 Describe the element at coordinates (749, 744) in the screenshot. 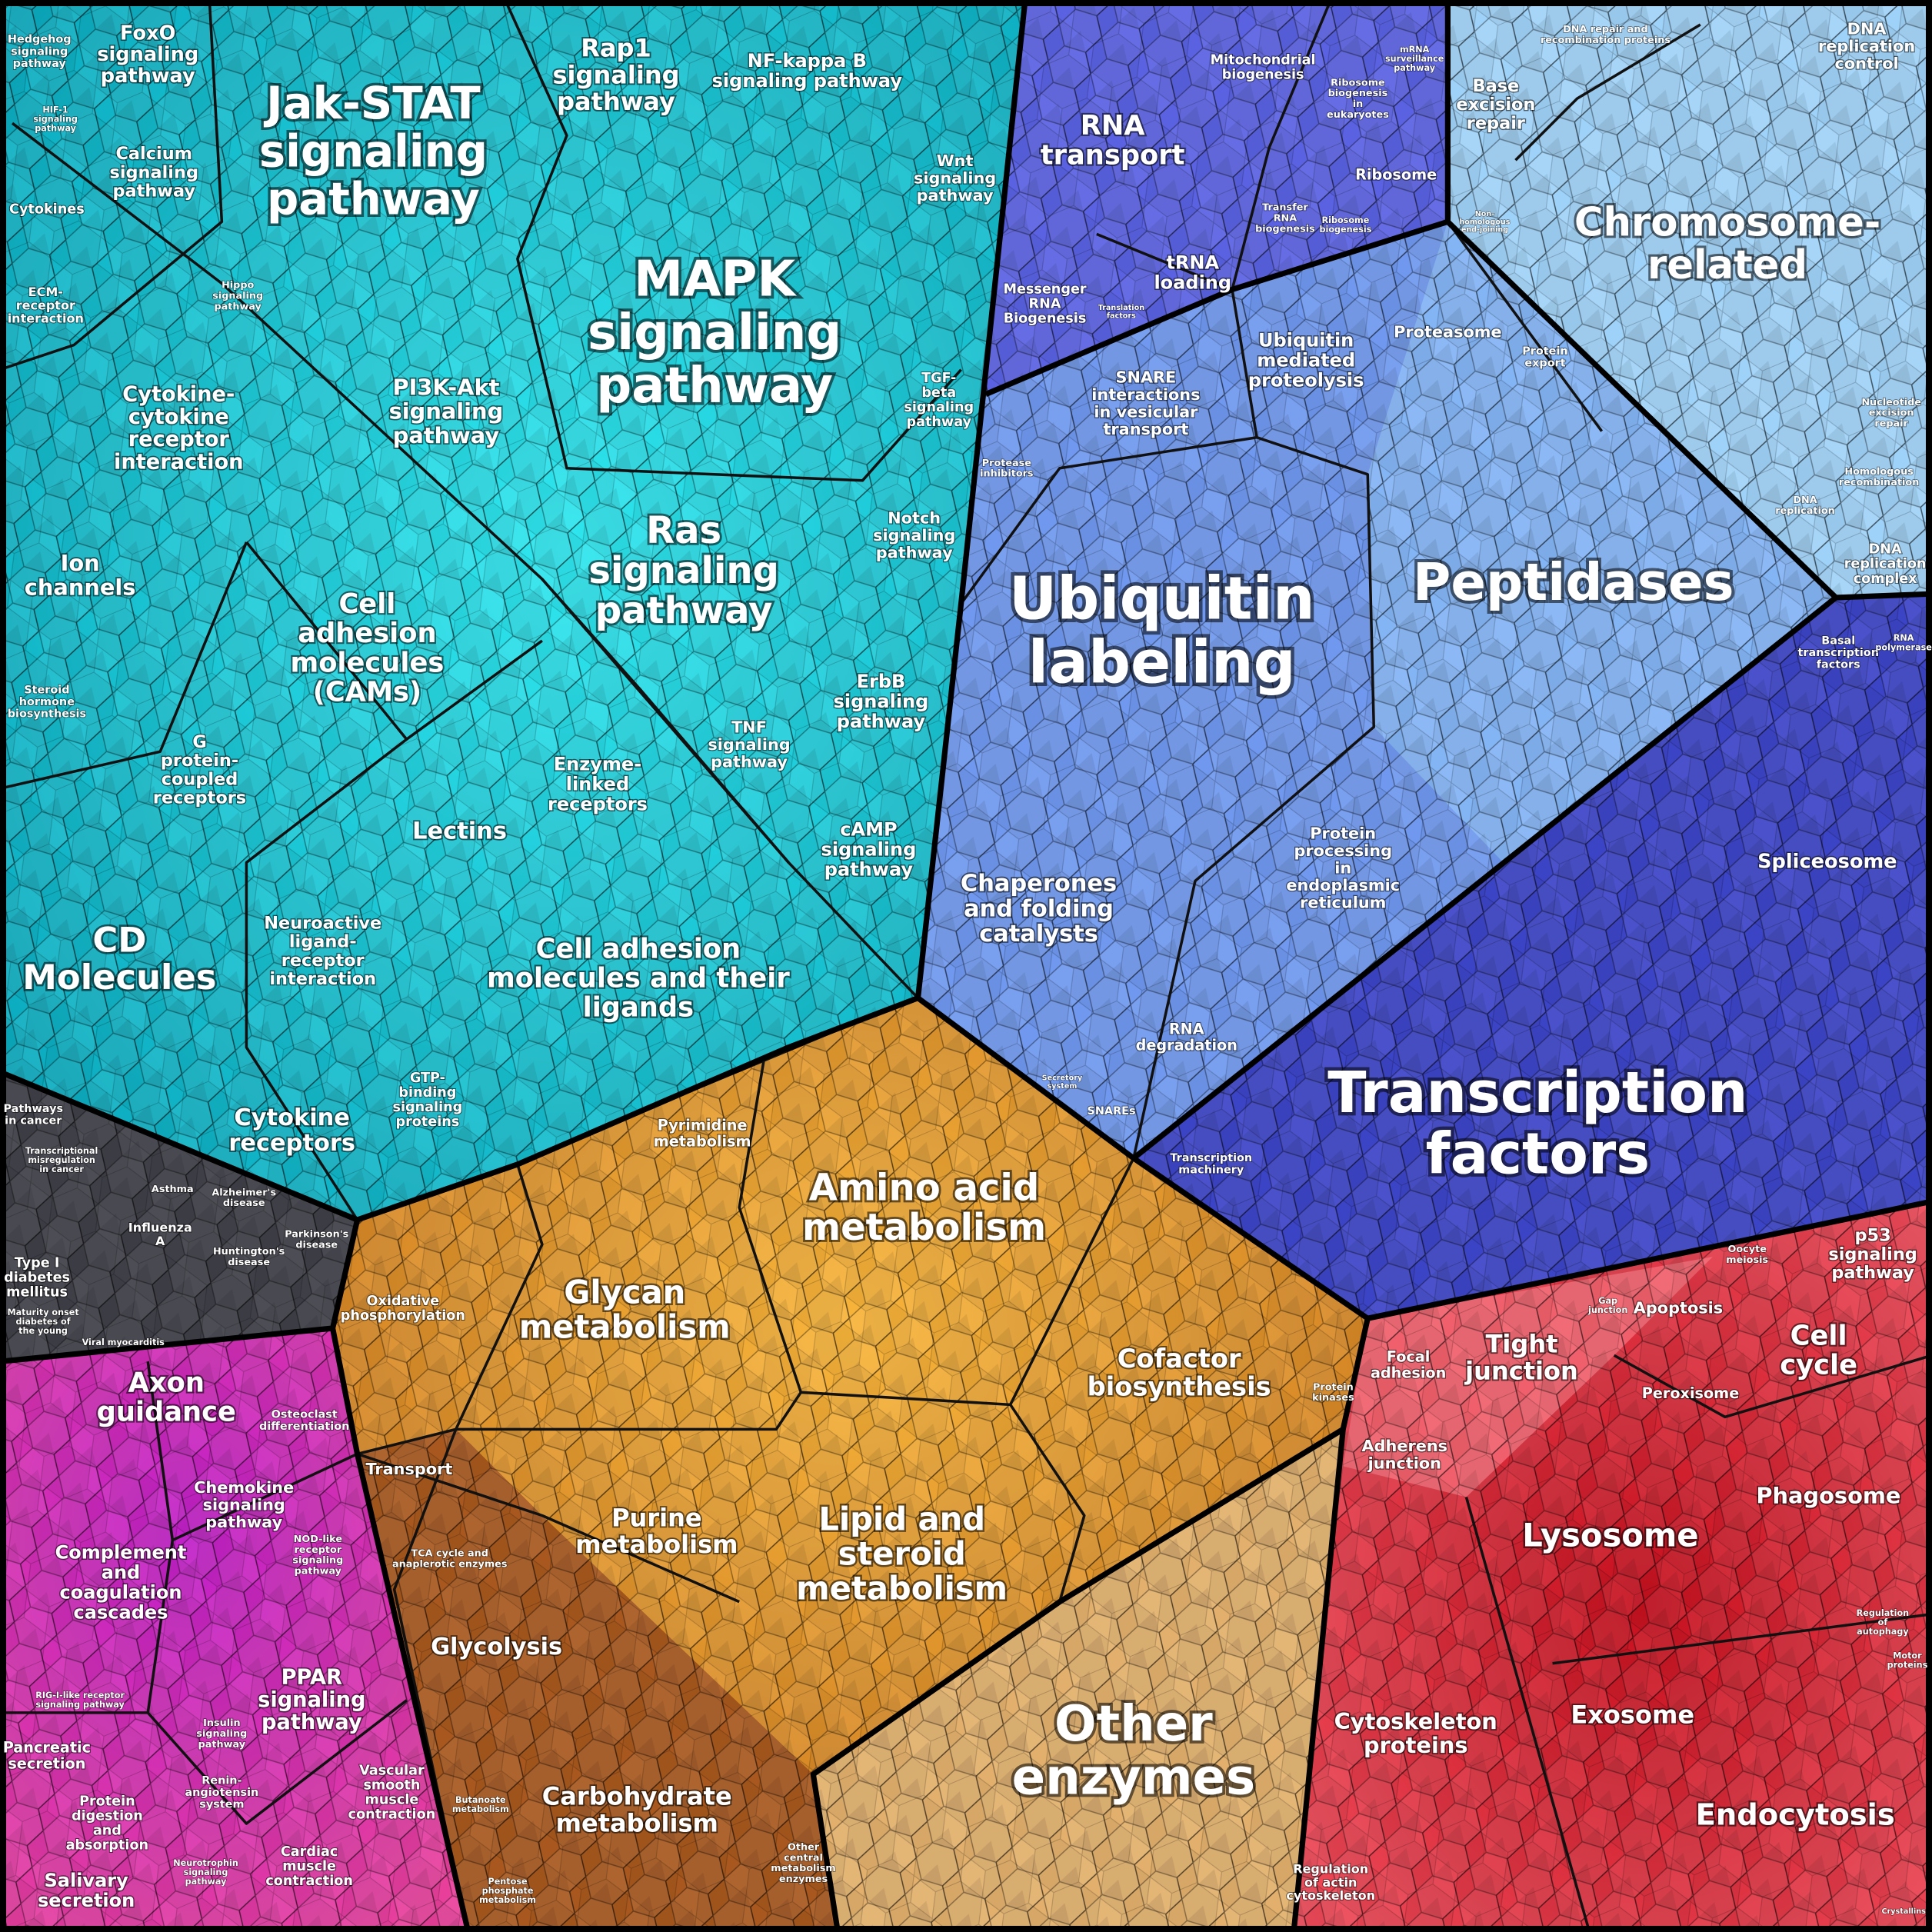

I see `region-label: TNF signaling pathway` at that location.